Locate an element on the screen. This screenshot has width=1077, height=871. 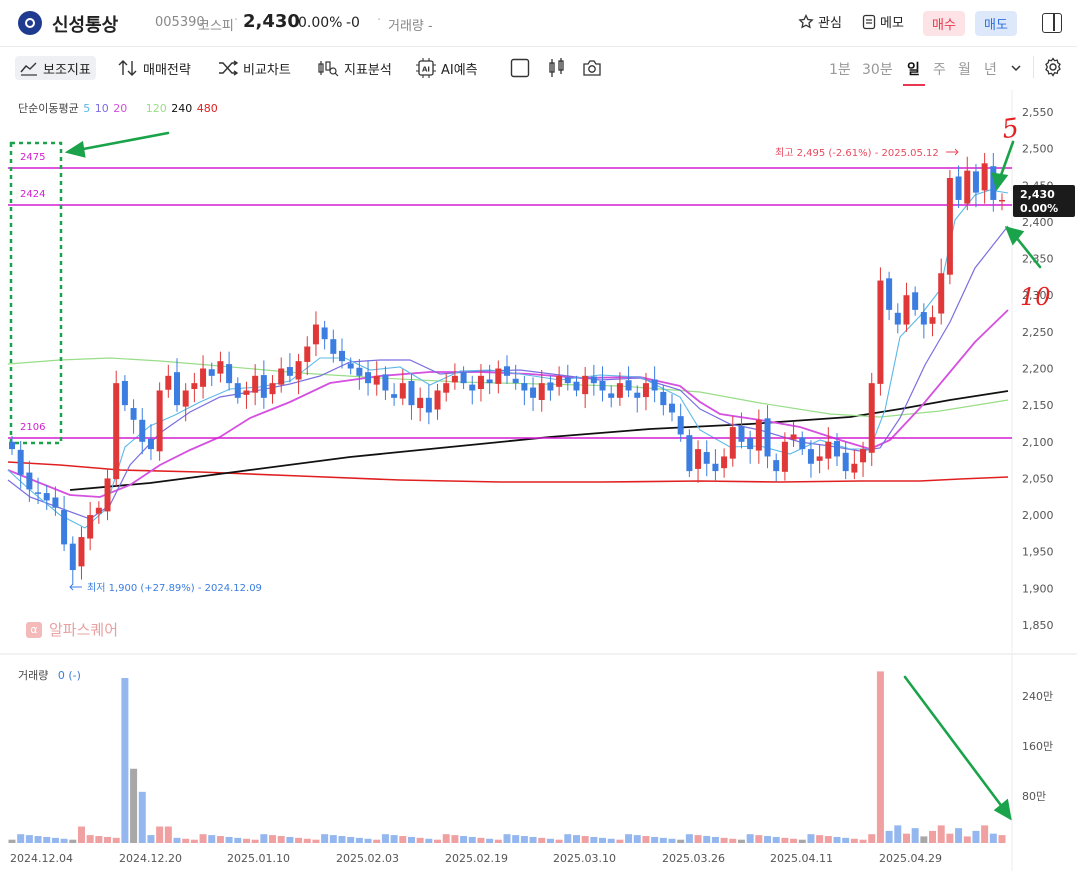
date-tick-label: 2025.03.26 is located at coordinates (693, 858).